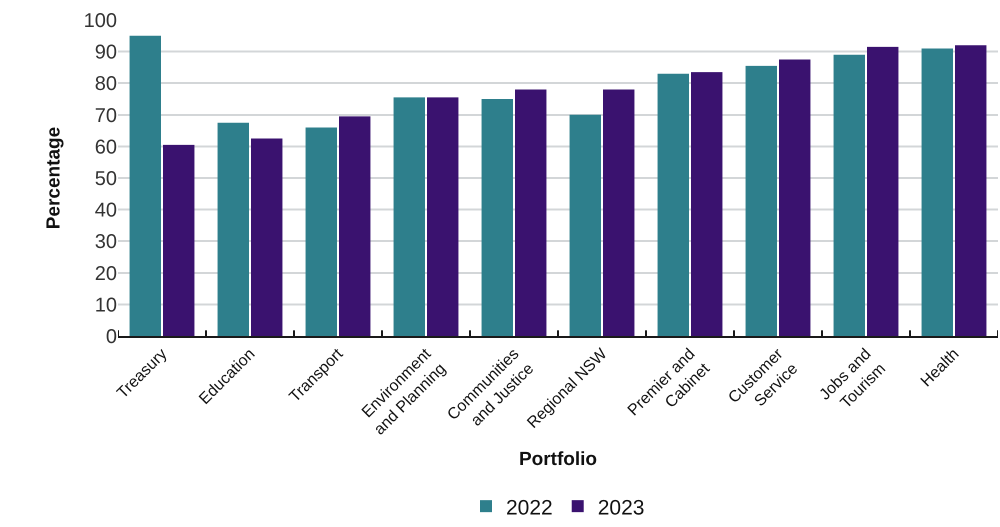  Describe the element at coordinates (105, 115) in the screenshot. I see `y-tick-label: 70` at that location.